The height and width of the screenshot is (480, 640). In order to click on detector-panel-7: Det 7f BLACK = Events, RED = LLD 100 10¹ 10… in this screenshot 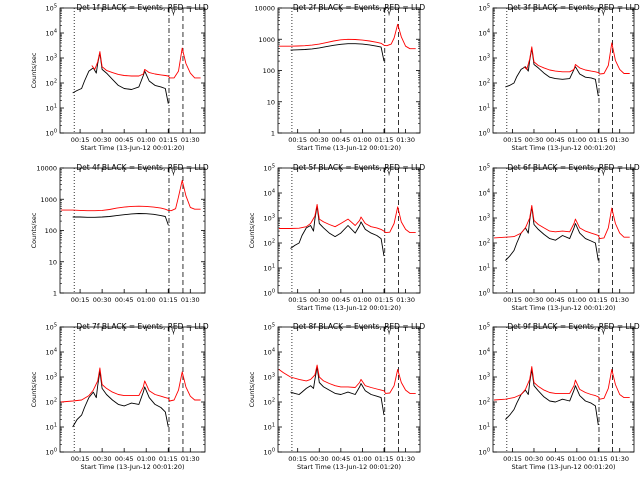, I will do `click(119, 396)`.